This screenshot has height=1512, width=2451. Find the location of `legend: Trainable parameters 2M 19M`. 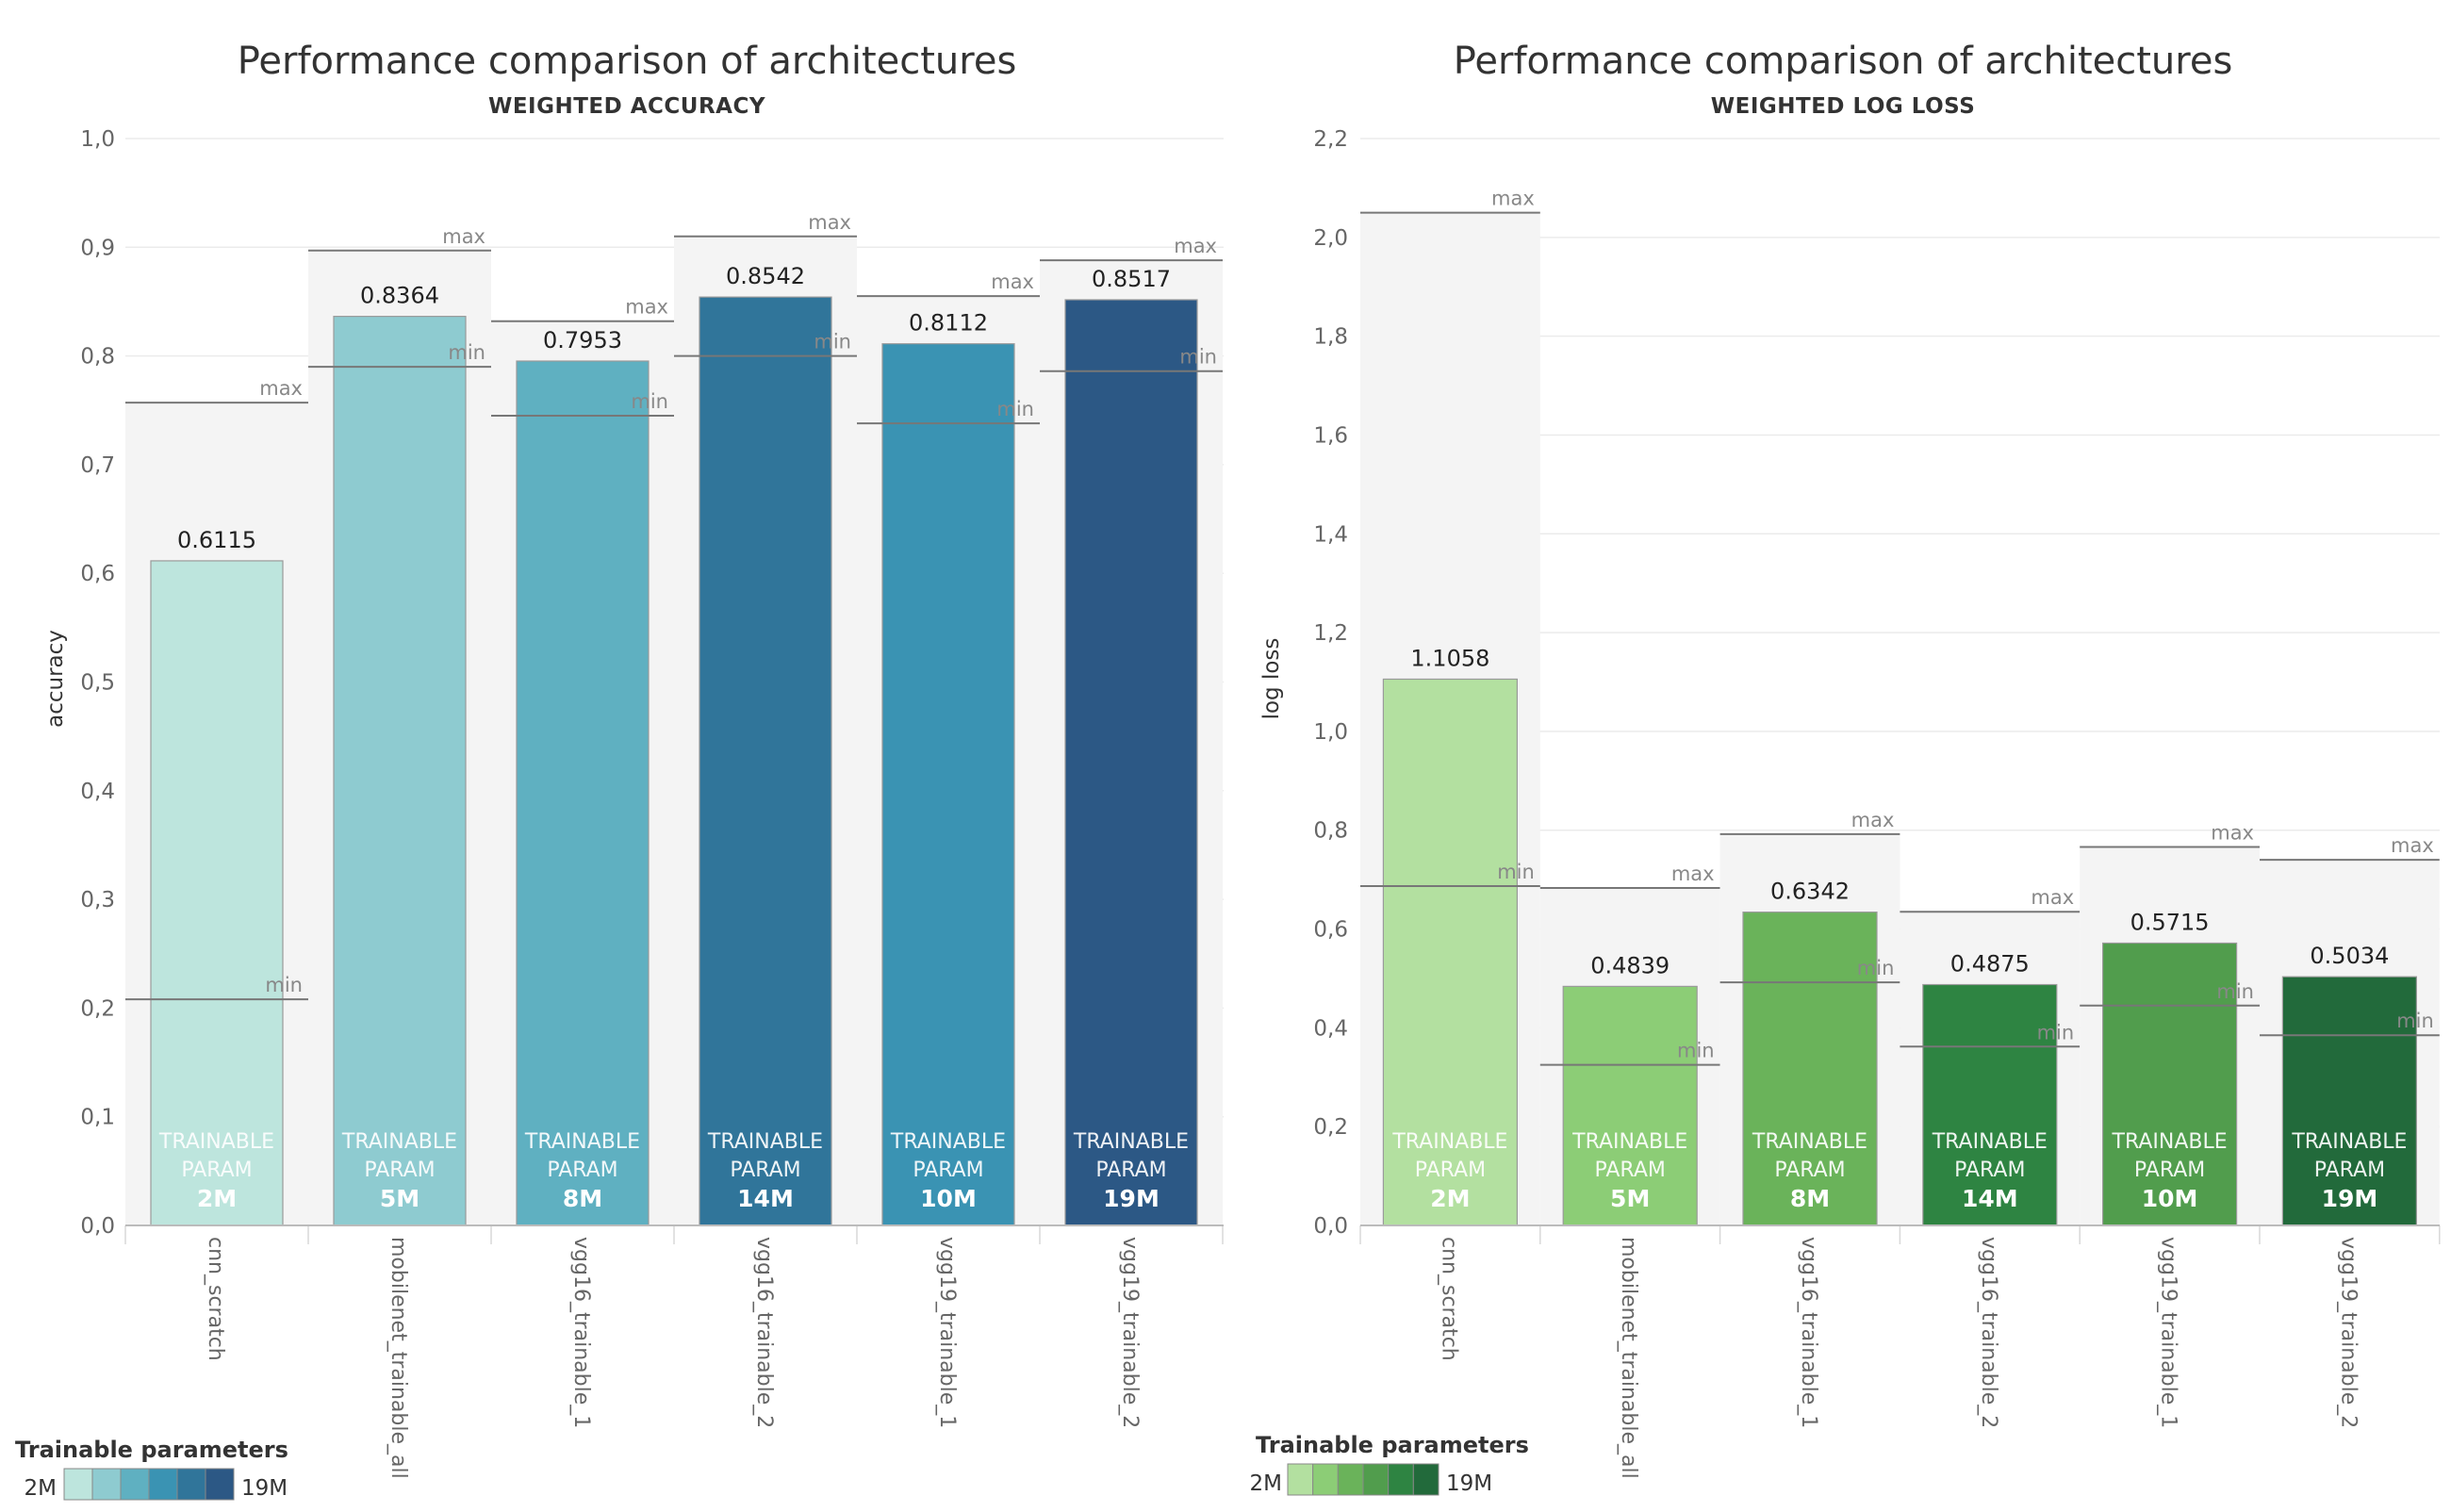

legend: Trainable parameters 2M 19M is located at coordinates (151, 1469).